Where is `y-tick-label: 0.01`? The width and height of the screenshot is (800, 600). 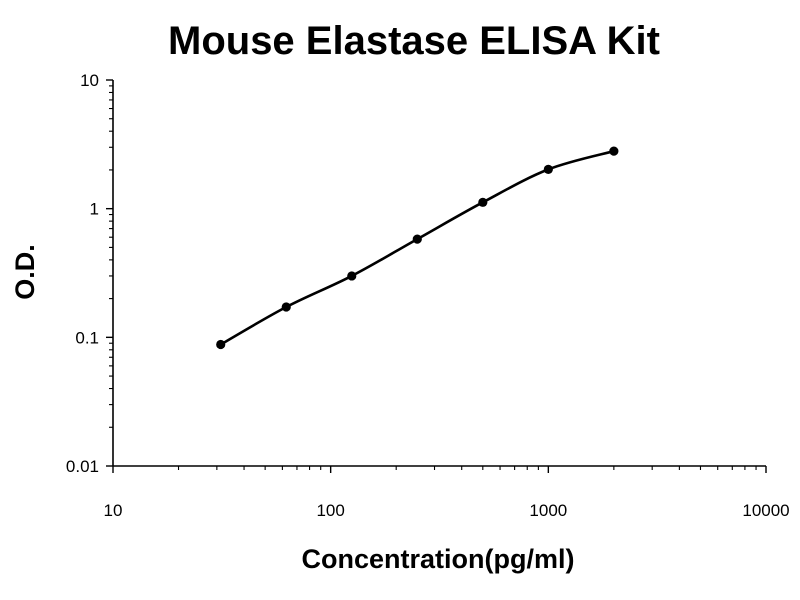 y-tick-label: 0.01 is located at coordinates (82, 466).